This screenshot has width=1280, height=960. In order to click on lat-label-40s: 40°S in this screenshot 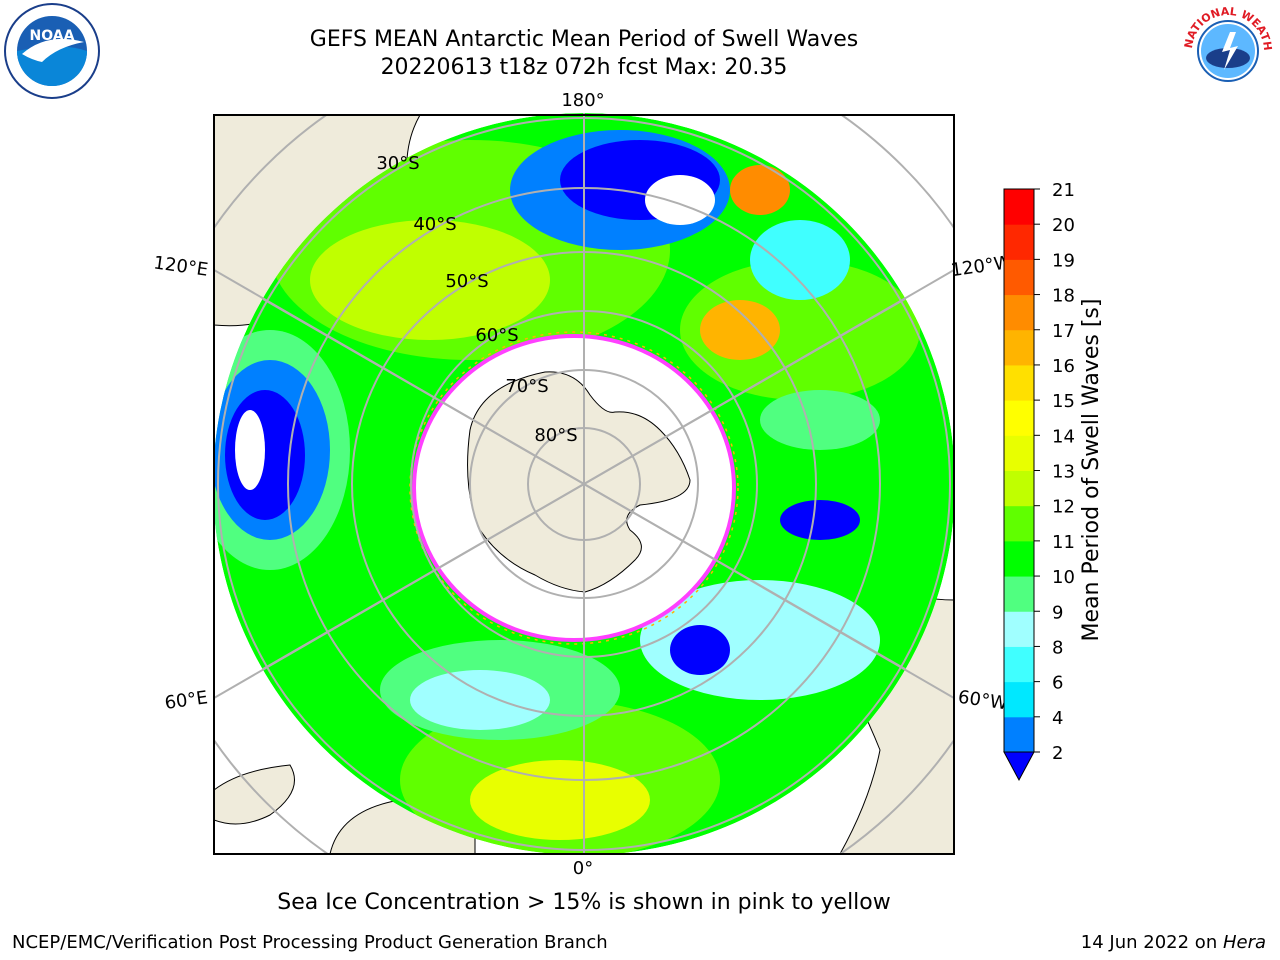, I will do `click(434, 224)`.